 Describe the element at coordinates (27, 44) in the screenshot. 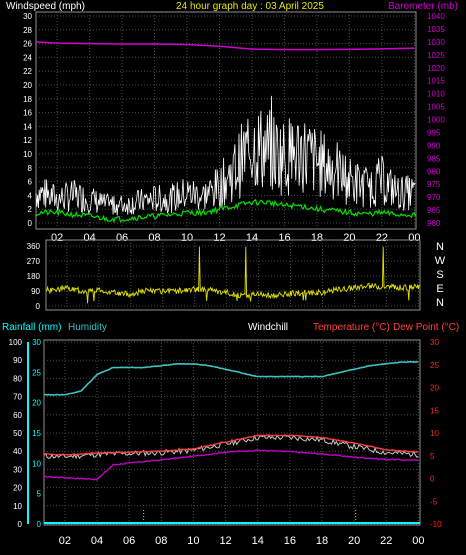

I see `wind-y-tick: 26` at that location.